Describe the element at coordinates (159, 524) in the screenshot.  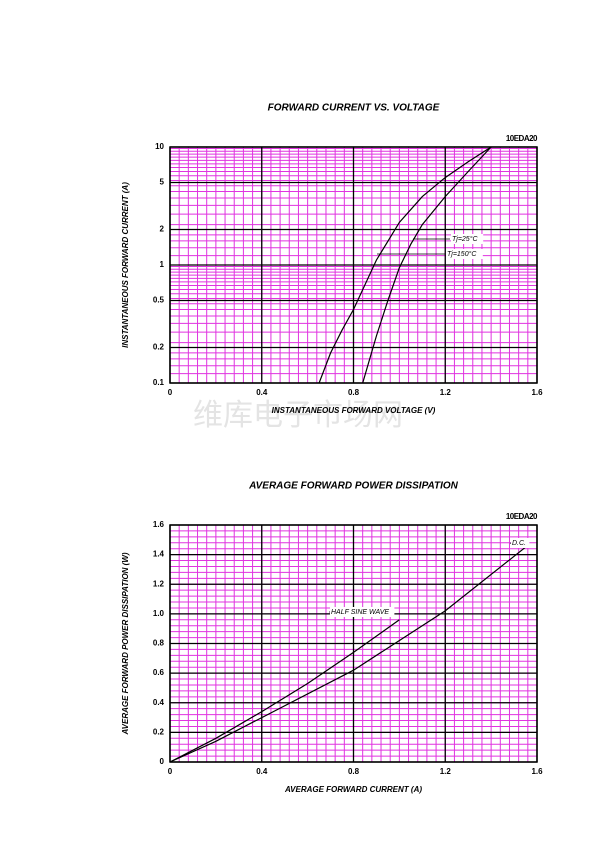
I see `y-tick-label: 1.6` at that location.